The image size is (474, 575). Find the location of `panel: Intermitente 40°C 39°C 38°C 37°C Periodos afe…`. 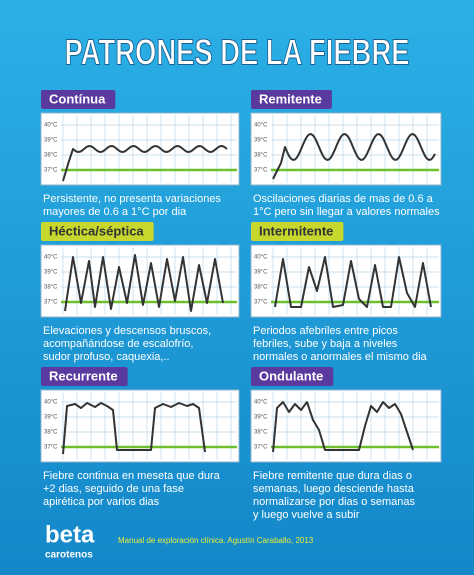

panel: Intermitente 40°C 39°C 38°C 37°C Periodos afe… is located at coordinates (346, 292).